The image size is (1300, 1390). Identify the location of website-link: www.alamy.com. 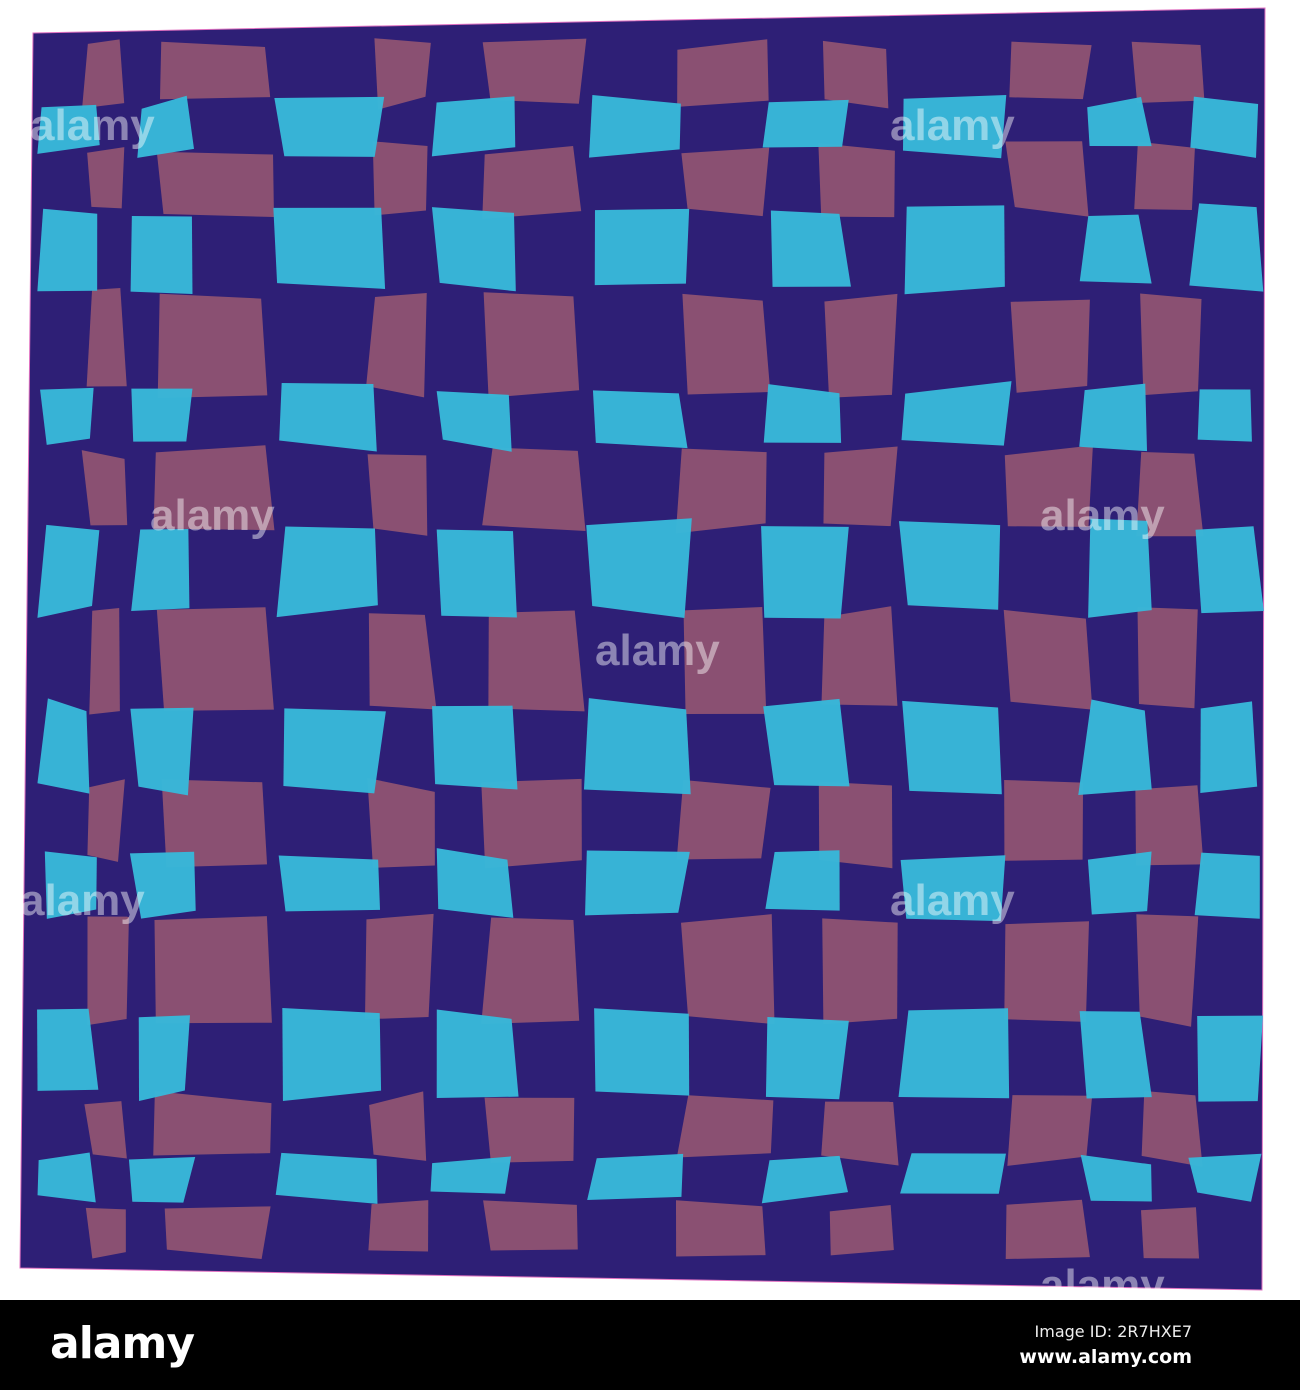
(1105, 1357).